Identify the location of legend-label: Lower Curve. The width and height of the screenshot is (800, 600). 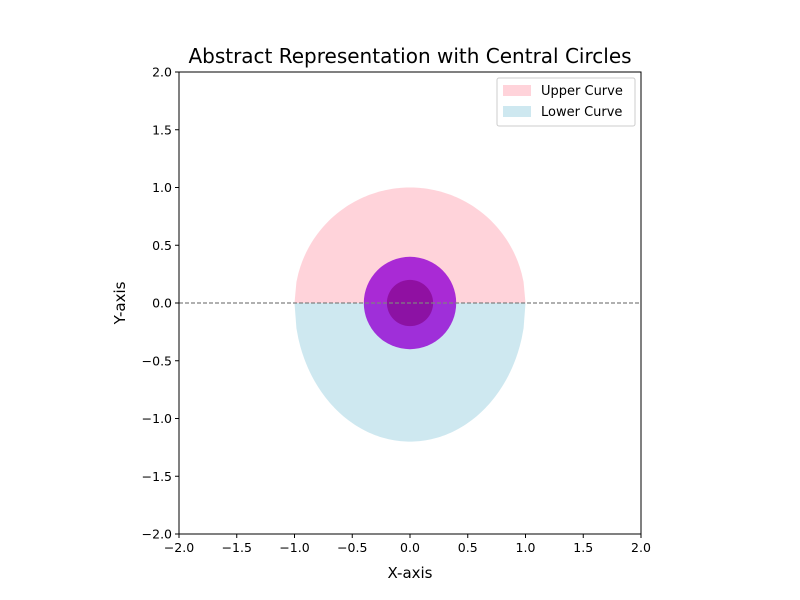
(581, 112).